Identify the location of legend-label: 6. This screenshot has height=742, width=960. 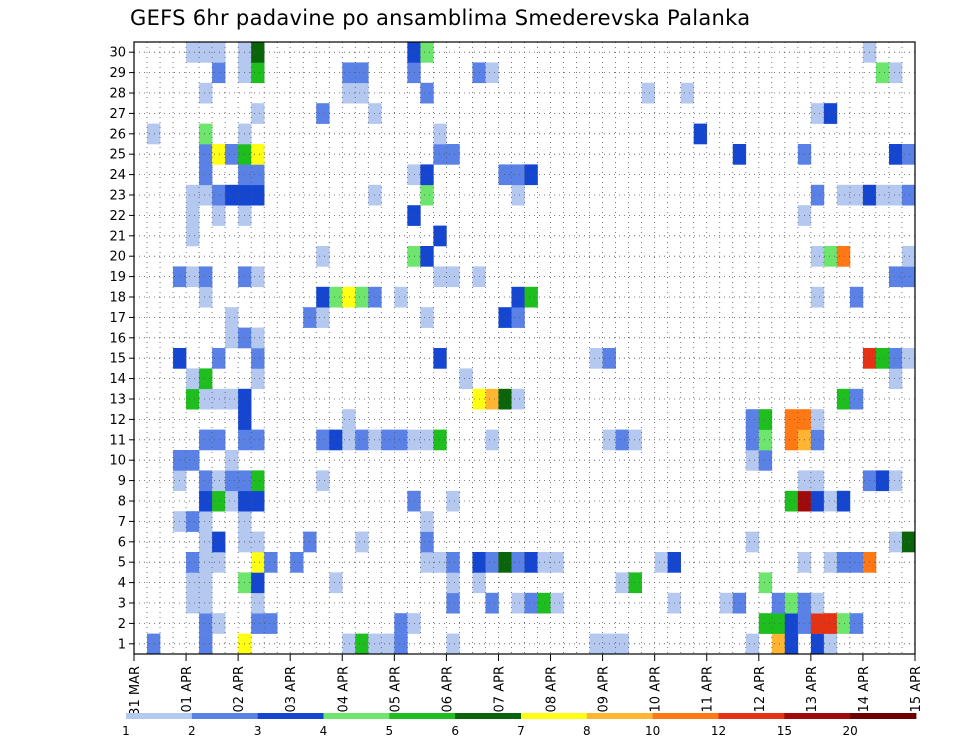
(455, 731).